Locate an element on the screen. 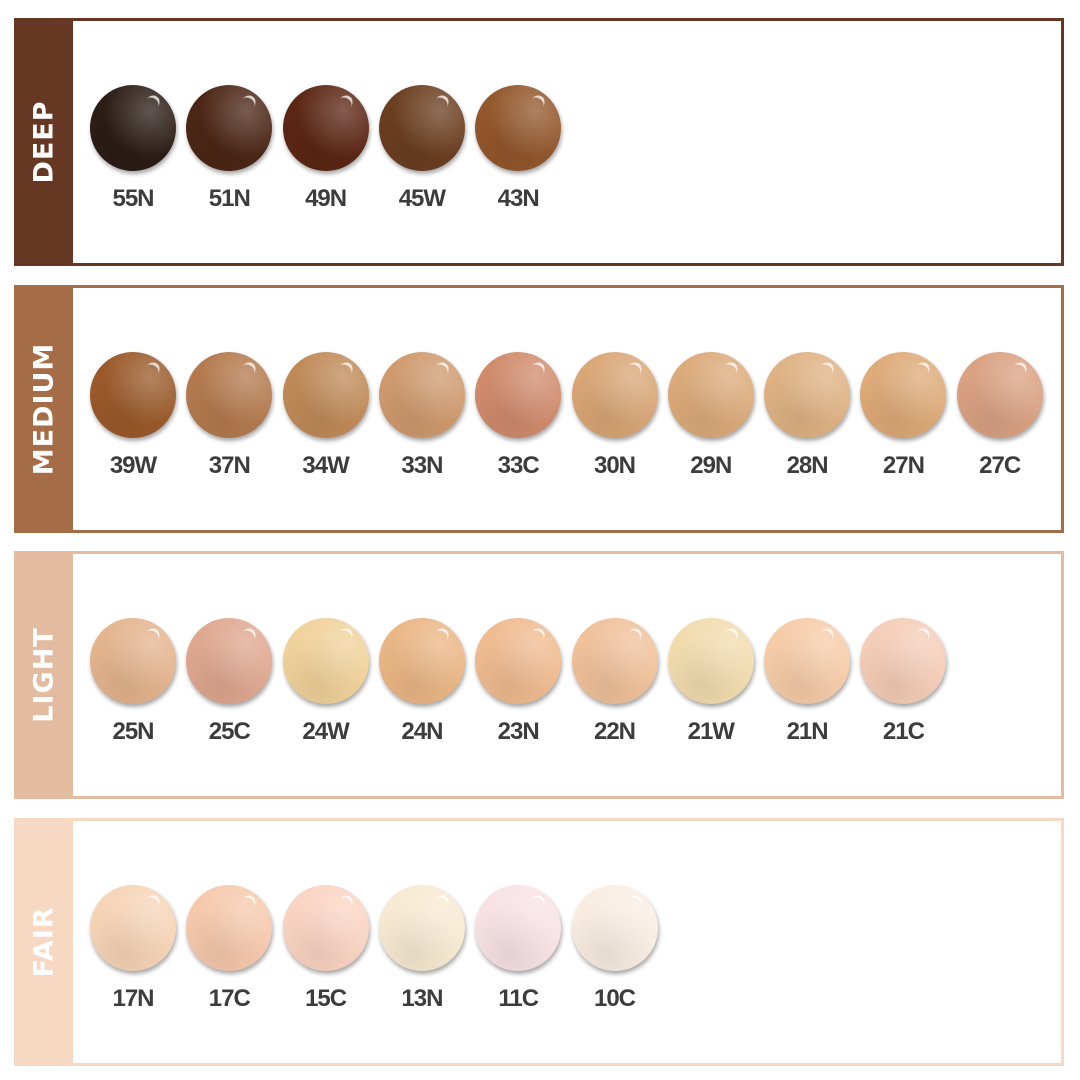  shade-code: 25N is located at coordinates (133, 731).